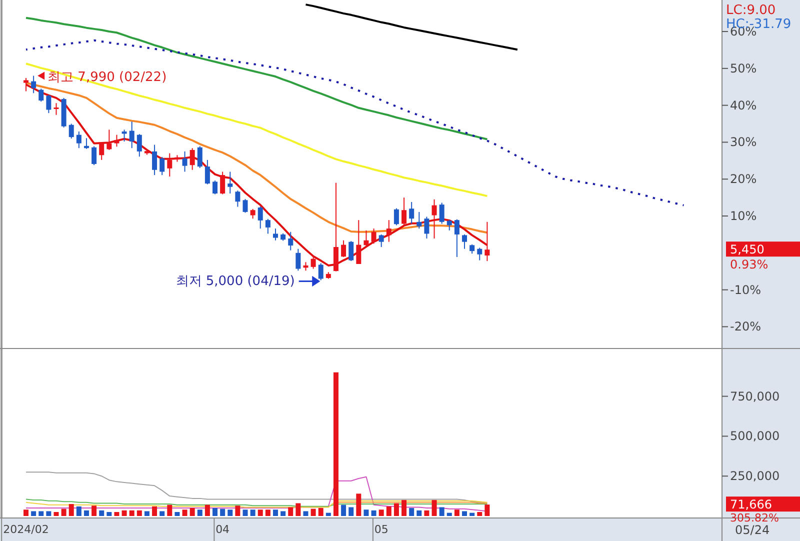  Describe the element at coordinates (751, 10) in the screenshot. I see `text: LC:9.00` at that location.